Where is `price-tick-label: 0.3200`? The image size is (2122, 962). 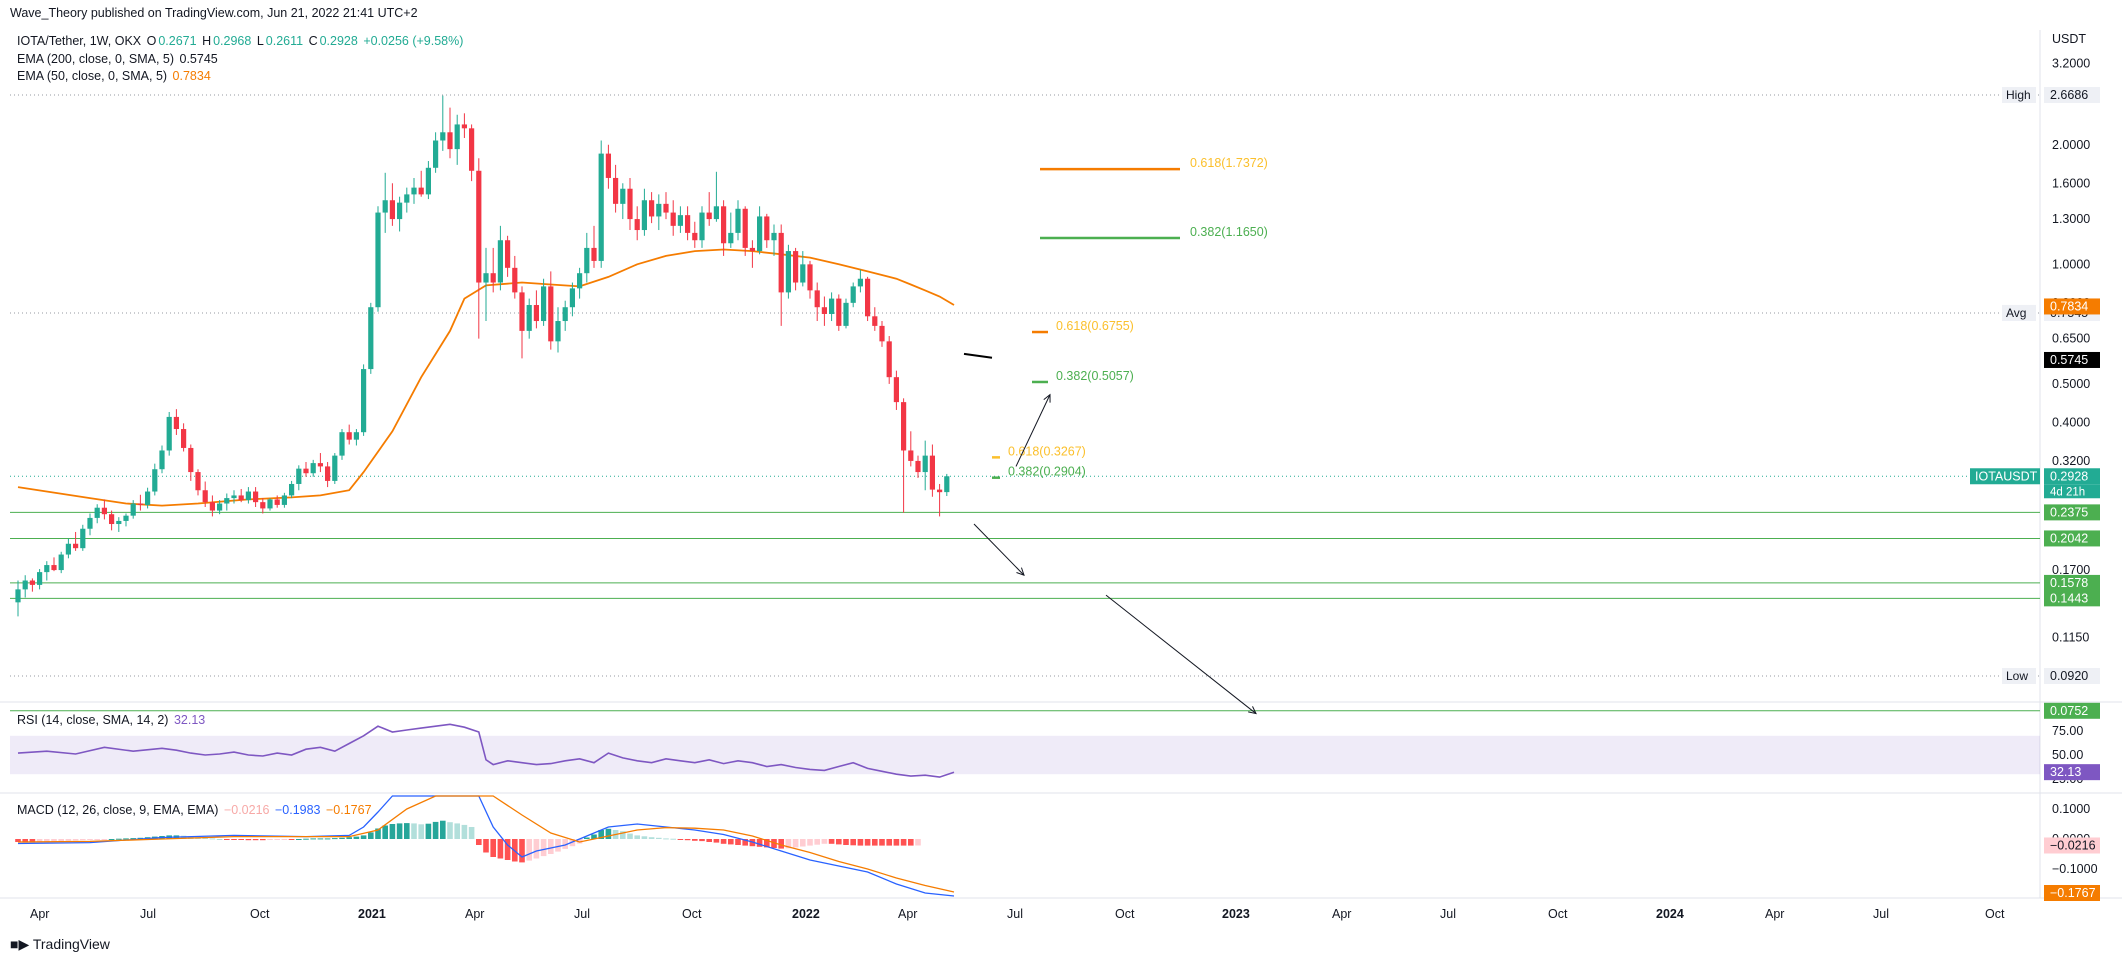
price-tick-label: 0.3200 is located at coordinates (2071, 461).